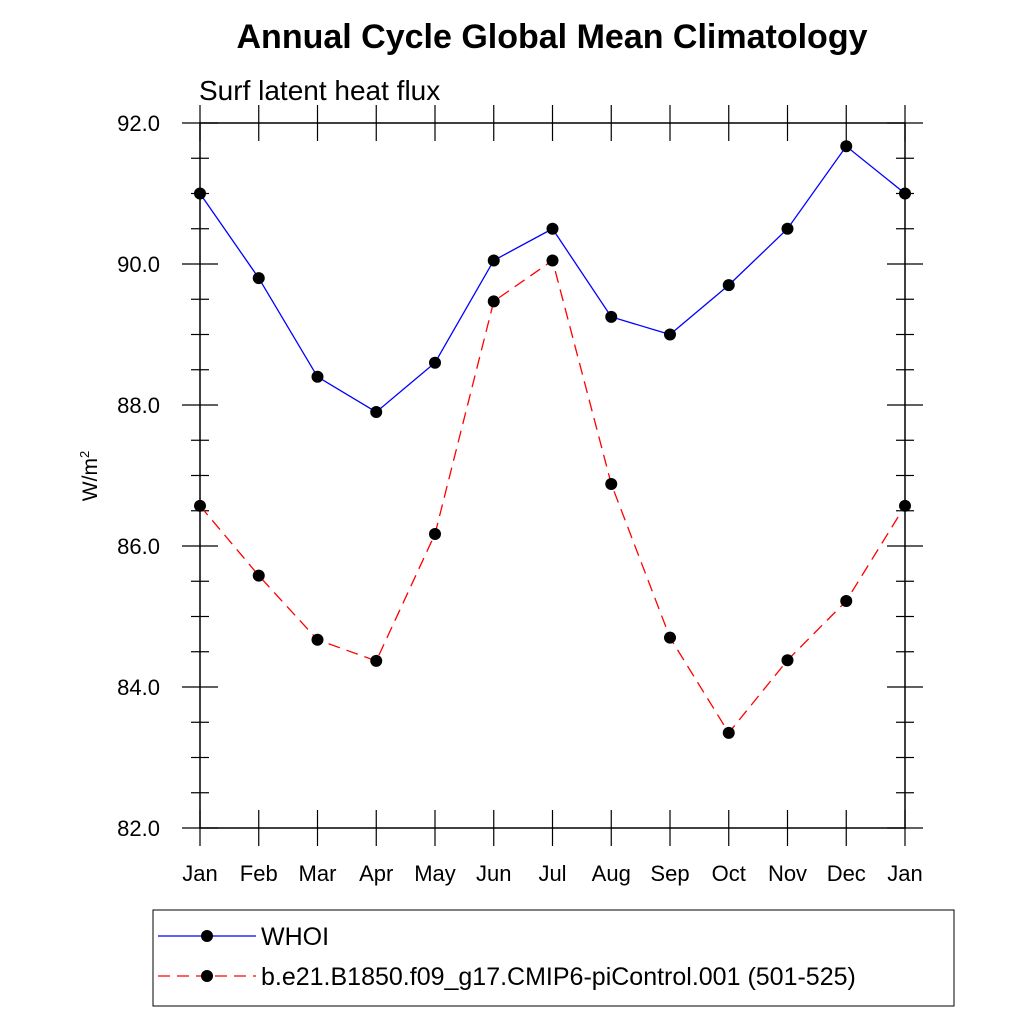 The image size is (1024, 1024). What do you see at coordinates (295, 937) in the screenshot?
I see `legend-label-0: WHOI` at bounding box center [295, 937].